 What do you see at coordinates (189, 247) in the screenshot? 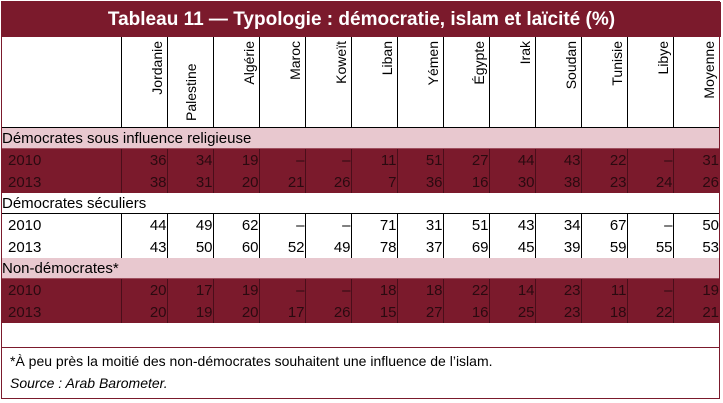
I see `value-cell: 50` at bounding box center [189, 247].